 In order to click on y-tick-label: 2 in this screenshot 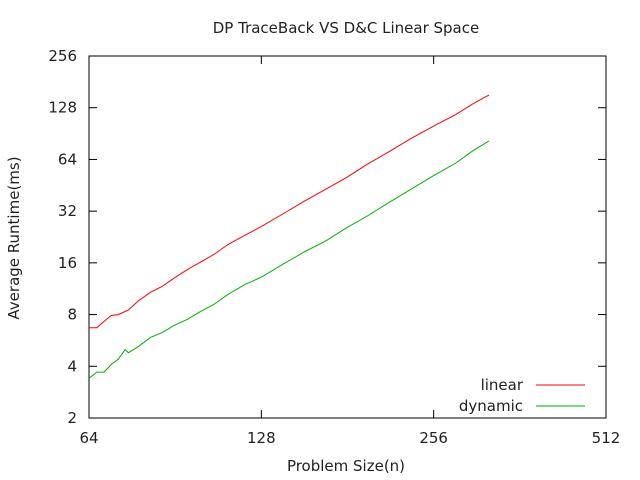, I will do `click(72, 418)`.